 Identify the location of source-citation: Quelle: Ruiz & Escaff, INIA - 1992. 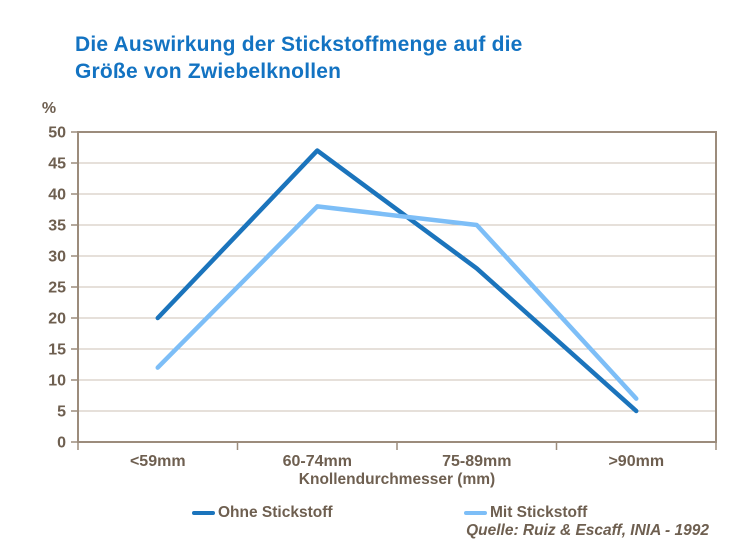
(587, 530).